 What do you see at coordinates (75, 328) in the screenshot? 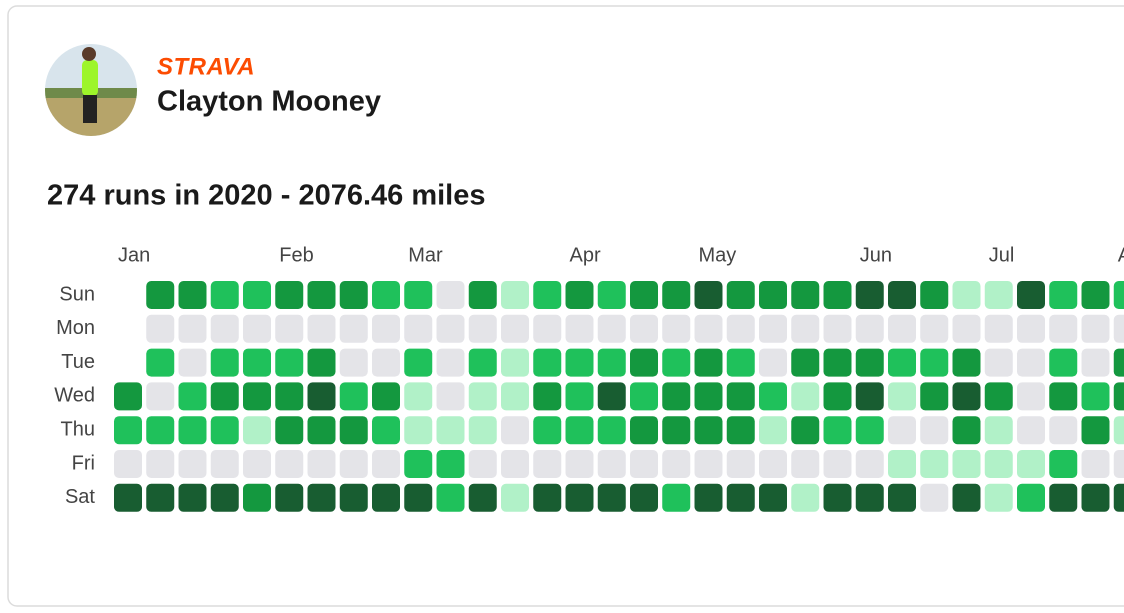
I see `day-label: Mon` at bounding box center [75, 328].